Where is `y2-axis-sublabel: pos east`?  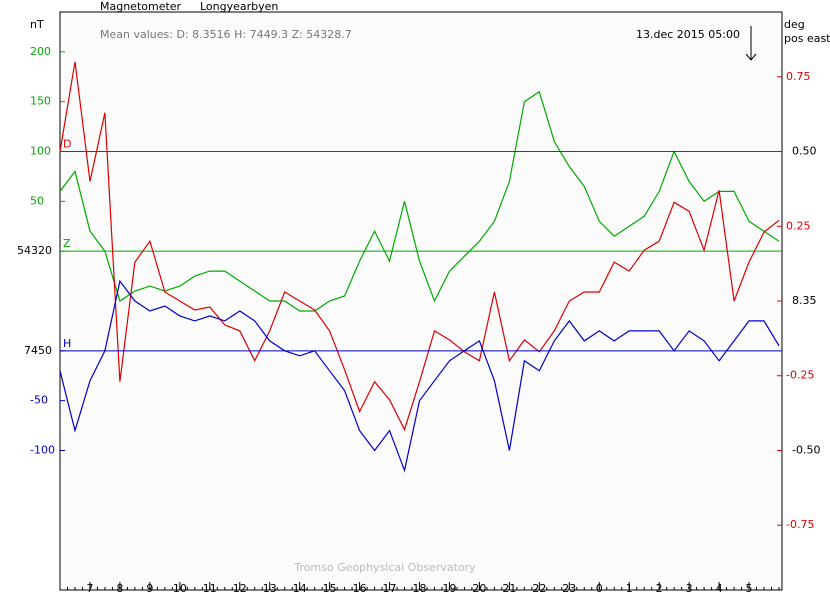 y2-axis-sublabel: pos east is located at coordinates (807, 38).